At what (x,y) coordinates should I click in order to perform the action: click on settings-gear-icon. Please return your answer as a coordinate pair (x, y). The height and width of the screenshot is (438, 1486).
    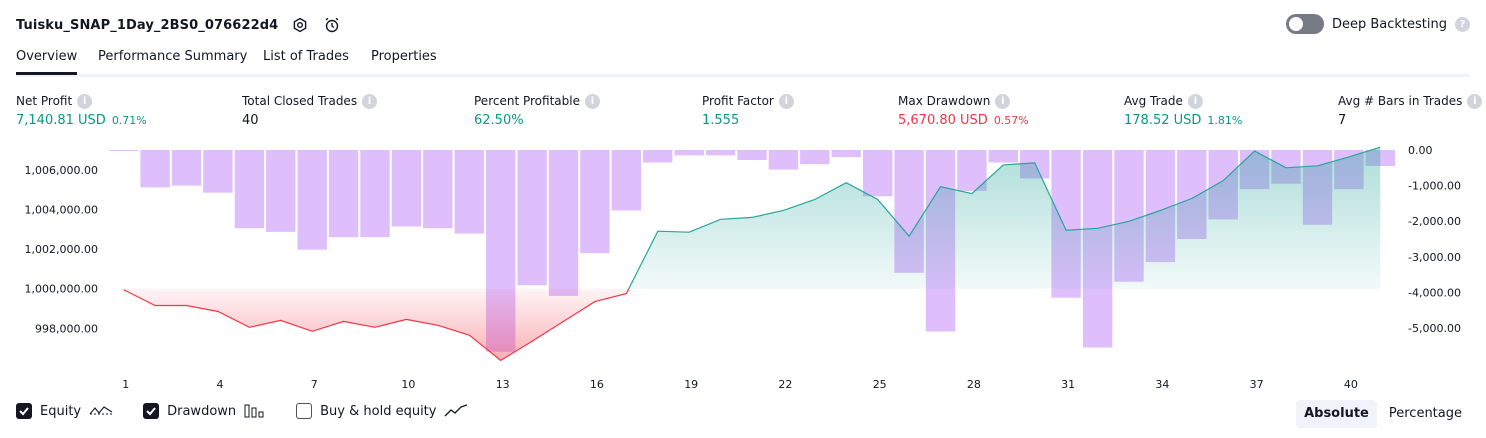
    Looking at the image, I should click on (300, 25).